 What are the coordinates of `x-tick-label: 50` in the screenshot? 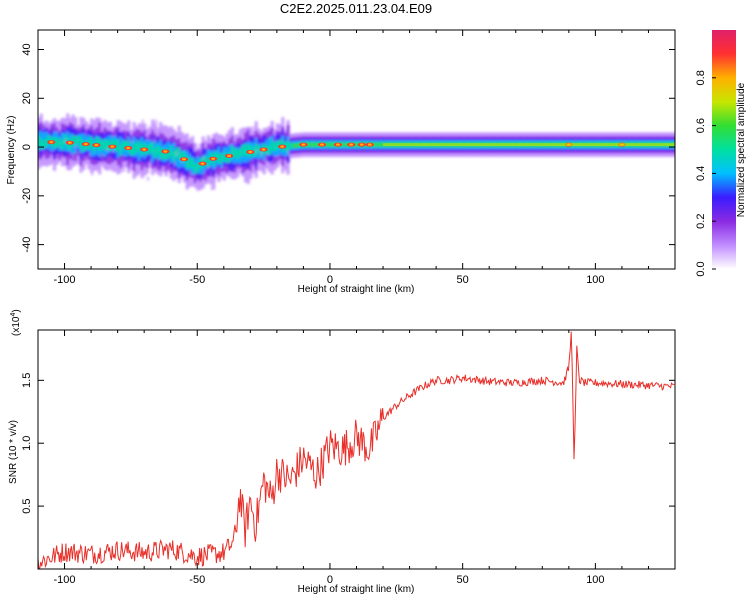 It's located at (463, 580).